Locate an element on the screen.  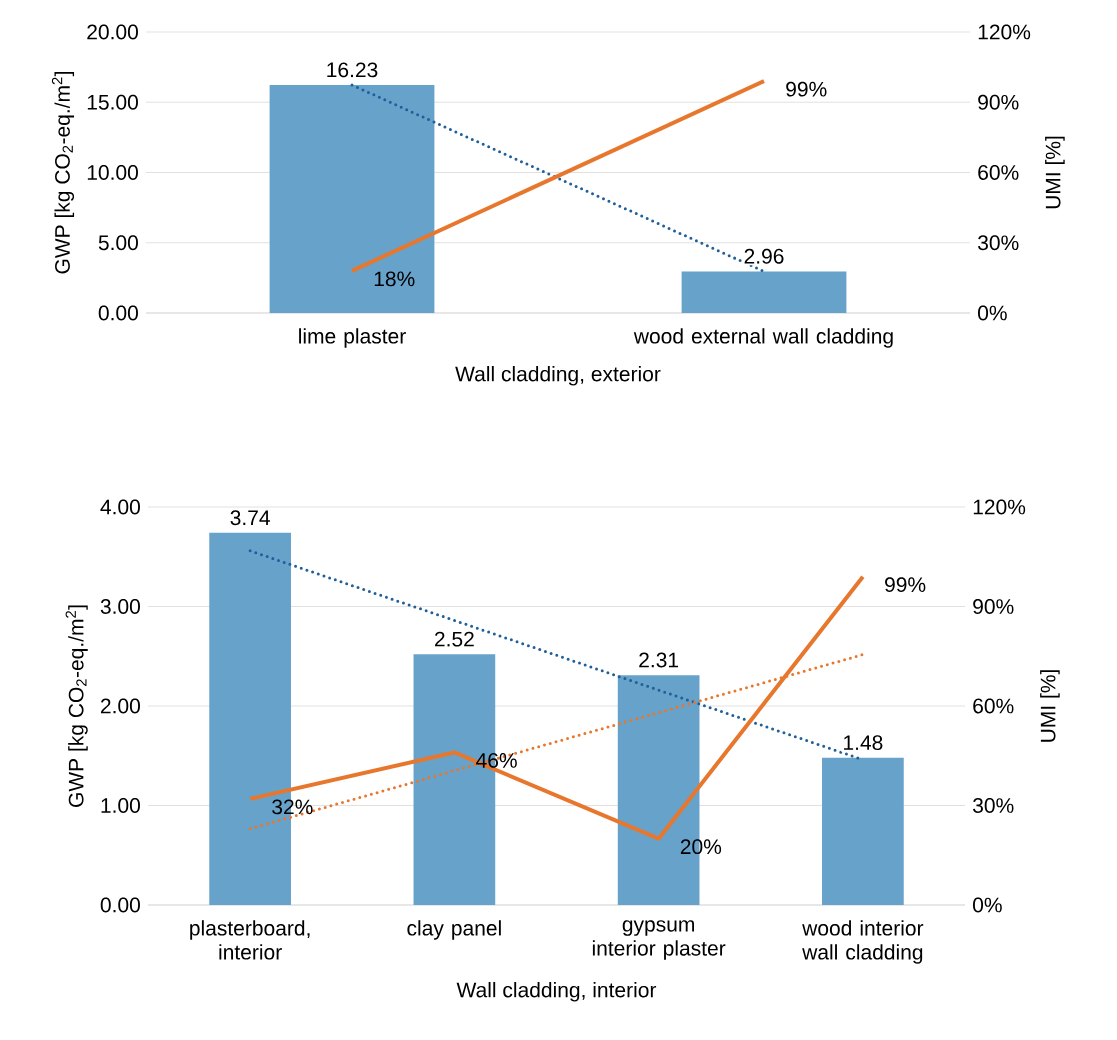
data-label: 16.23 is located at coordinates (352, 70).